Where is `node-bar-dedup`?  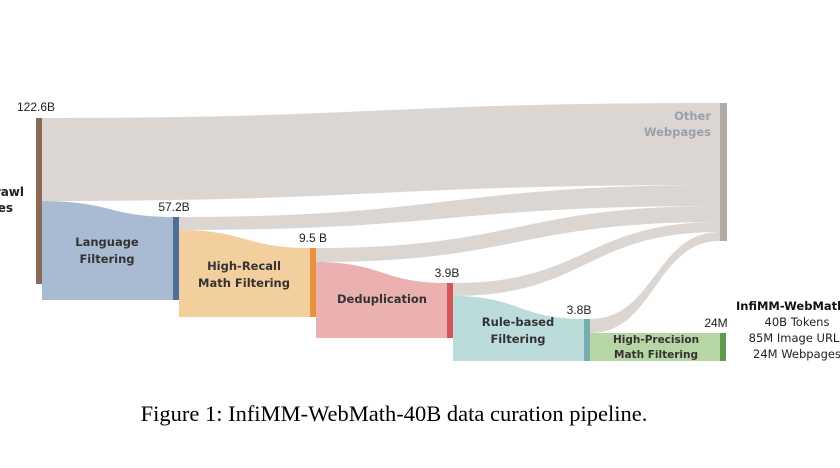
node-bar-dedup is located at coordinates (450, 310).